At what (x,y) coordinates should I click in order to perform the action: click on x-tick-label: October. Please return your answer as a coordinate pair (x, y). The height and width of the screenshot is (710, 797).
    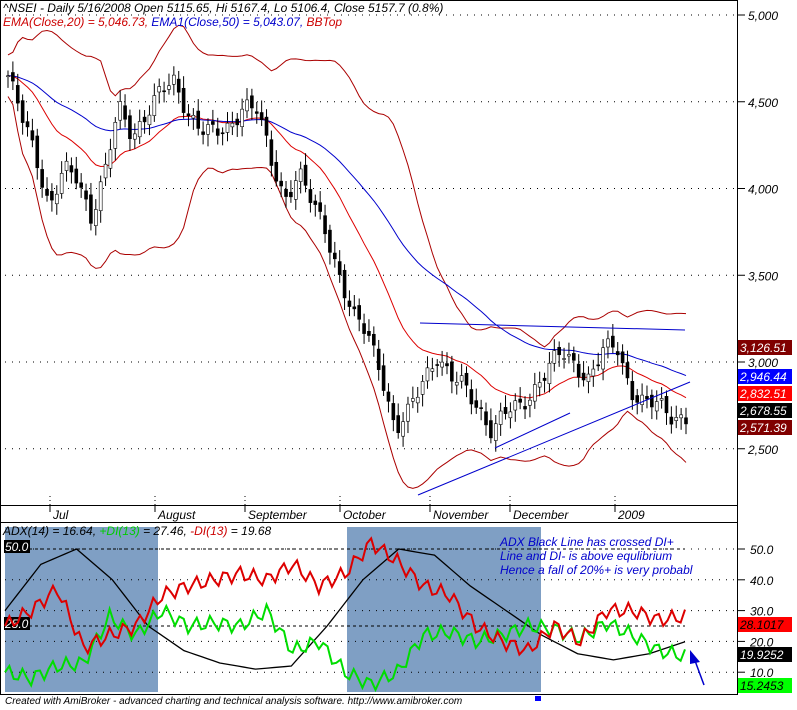
    Looking at the image, I should click on (365, 515).